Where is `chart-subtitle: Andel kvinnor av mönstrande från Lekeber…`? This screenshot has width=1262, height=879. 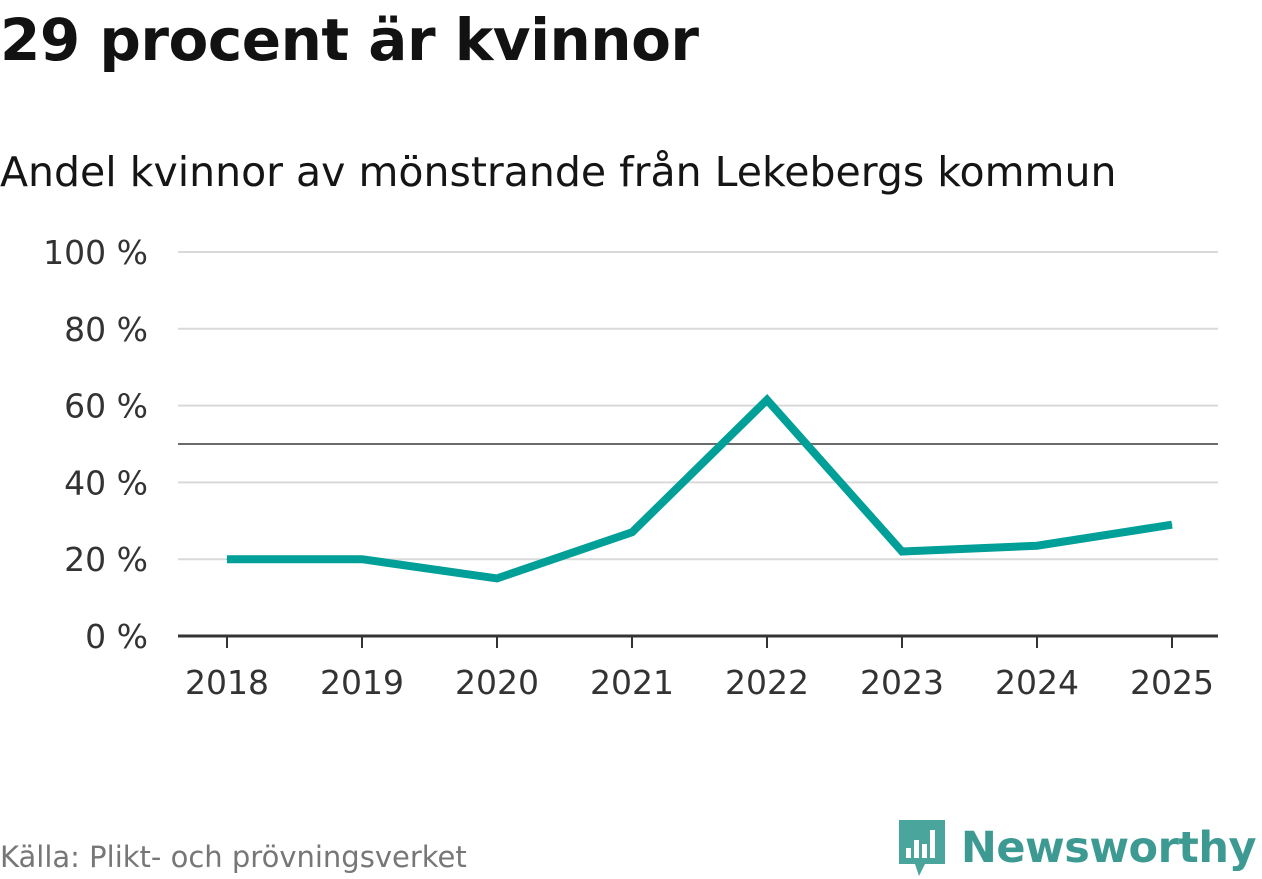 chart-subtitle: Andel kvinnor av mönstrande från Lekeber… is located at coordinates (558, 172).